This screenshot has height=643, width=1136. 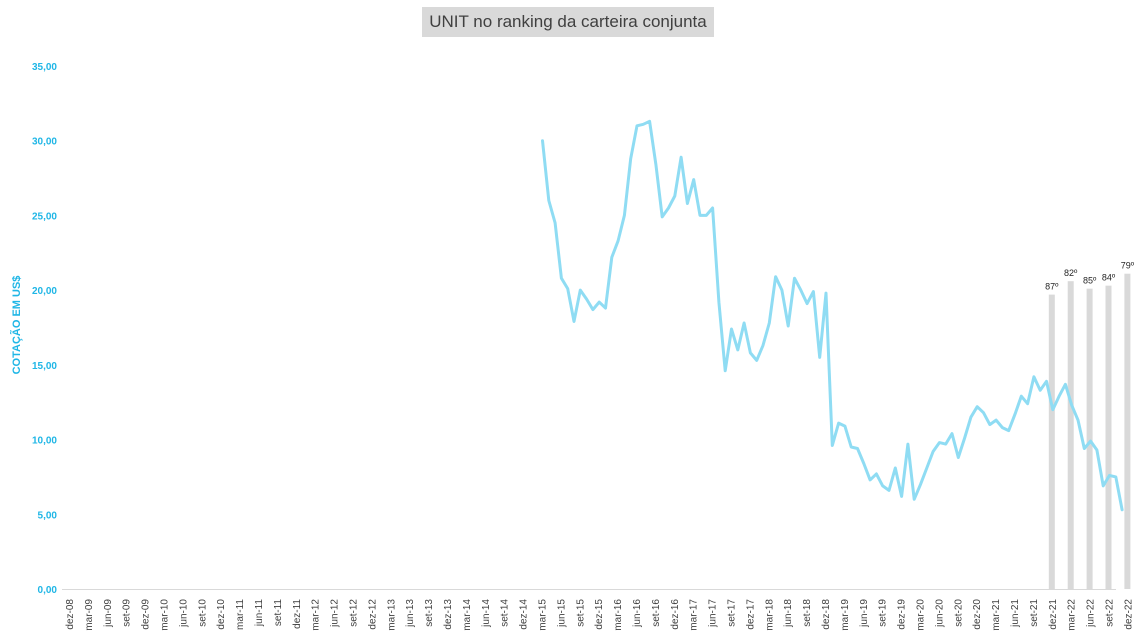 I want to click on x-tick-label: jun-13, so click(x=410, y=613).